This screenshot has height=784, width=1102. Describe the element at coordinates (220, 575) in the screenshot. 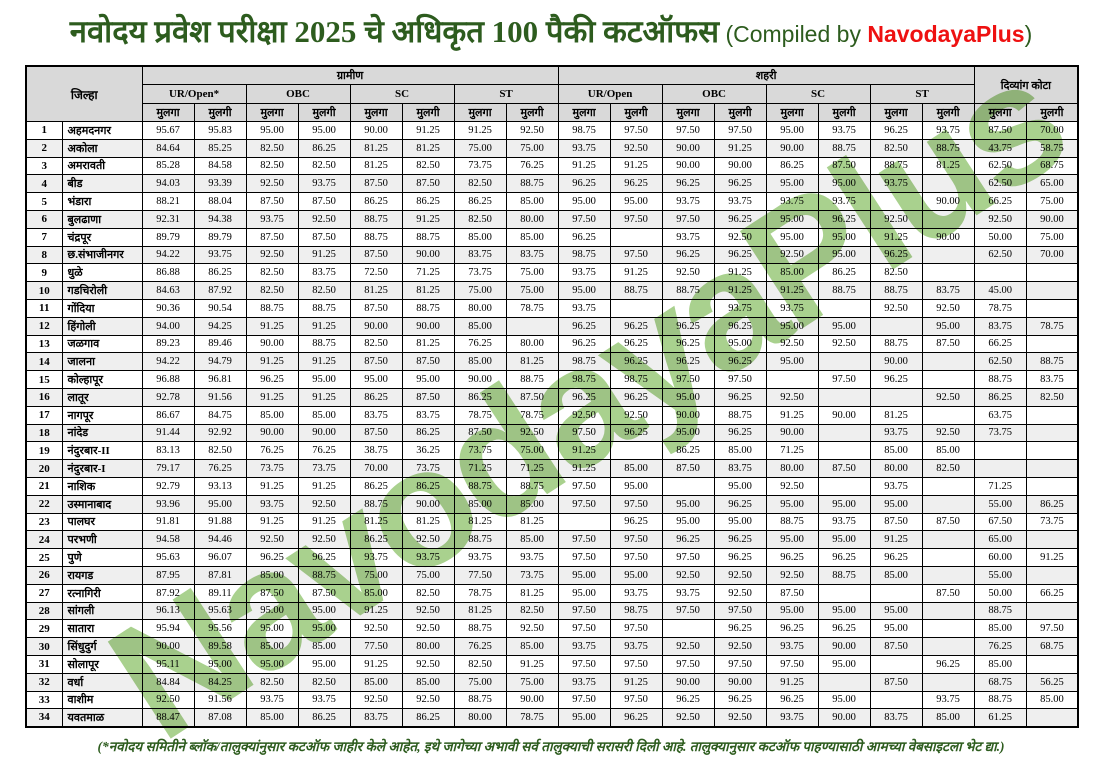

I see `cutoff-cell: 87.81` at that location.